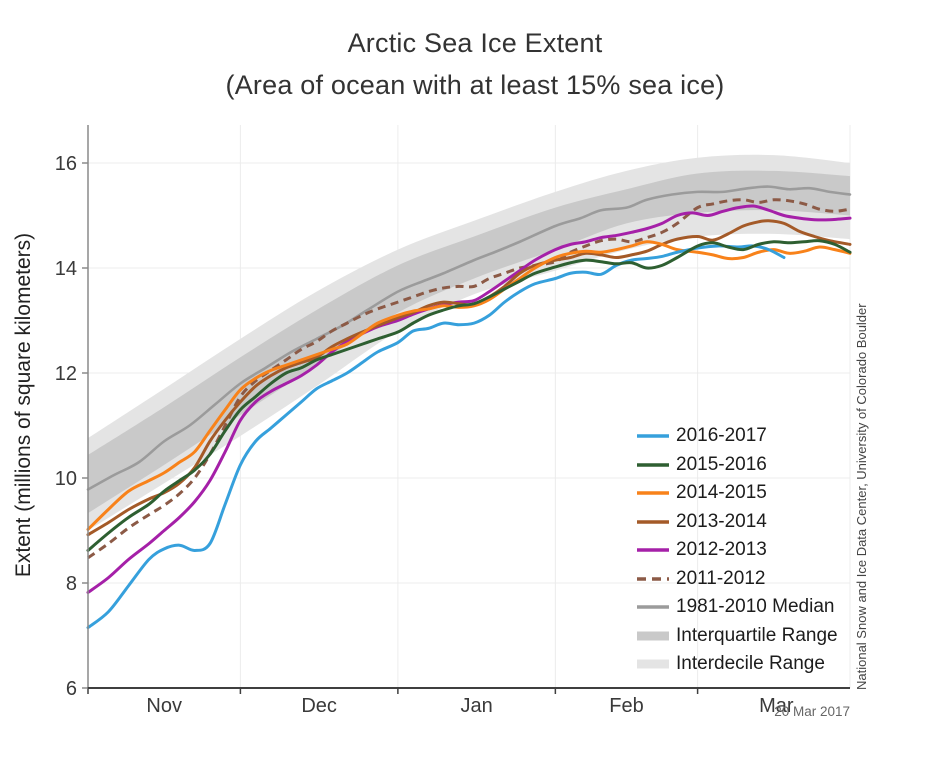  I want to click on legend-item-interquartile-range: Interquartile Range, so click(737, 636).